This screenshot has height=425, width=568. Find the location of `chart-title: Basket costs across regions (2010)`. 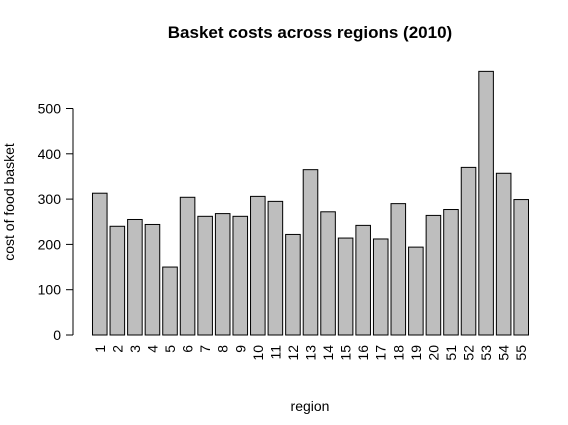

chart-title: Basket costs across regions (2010) is located at coordinates (310, 32).